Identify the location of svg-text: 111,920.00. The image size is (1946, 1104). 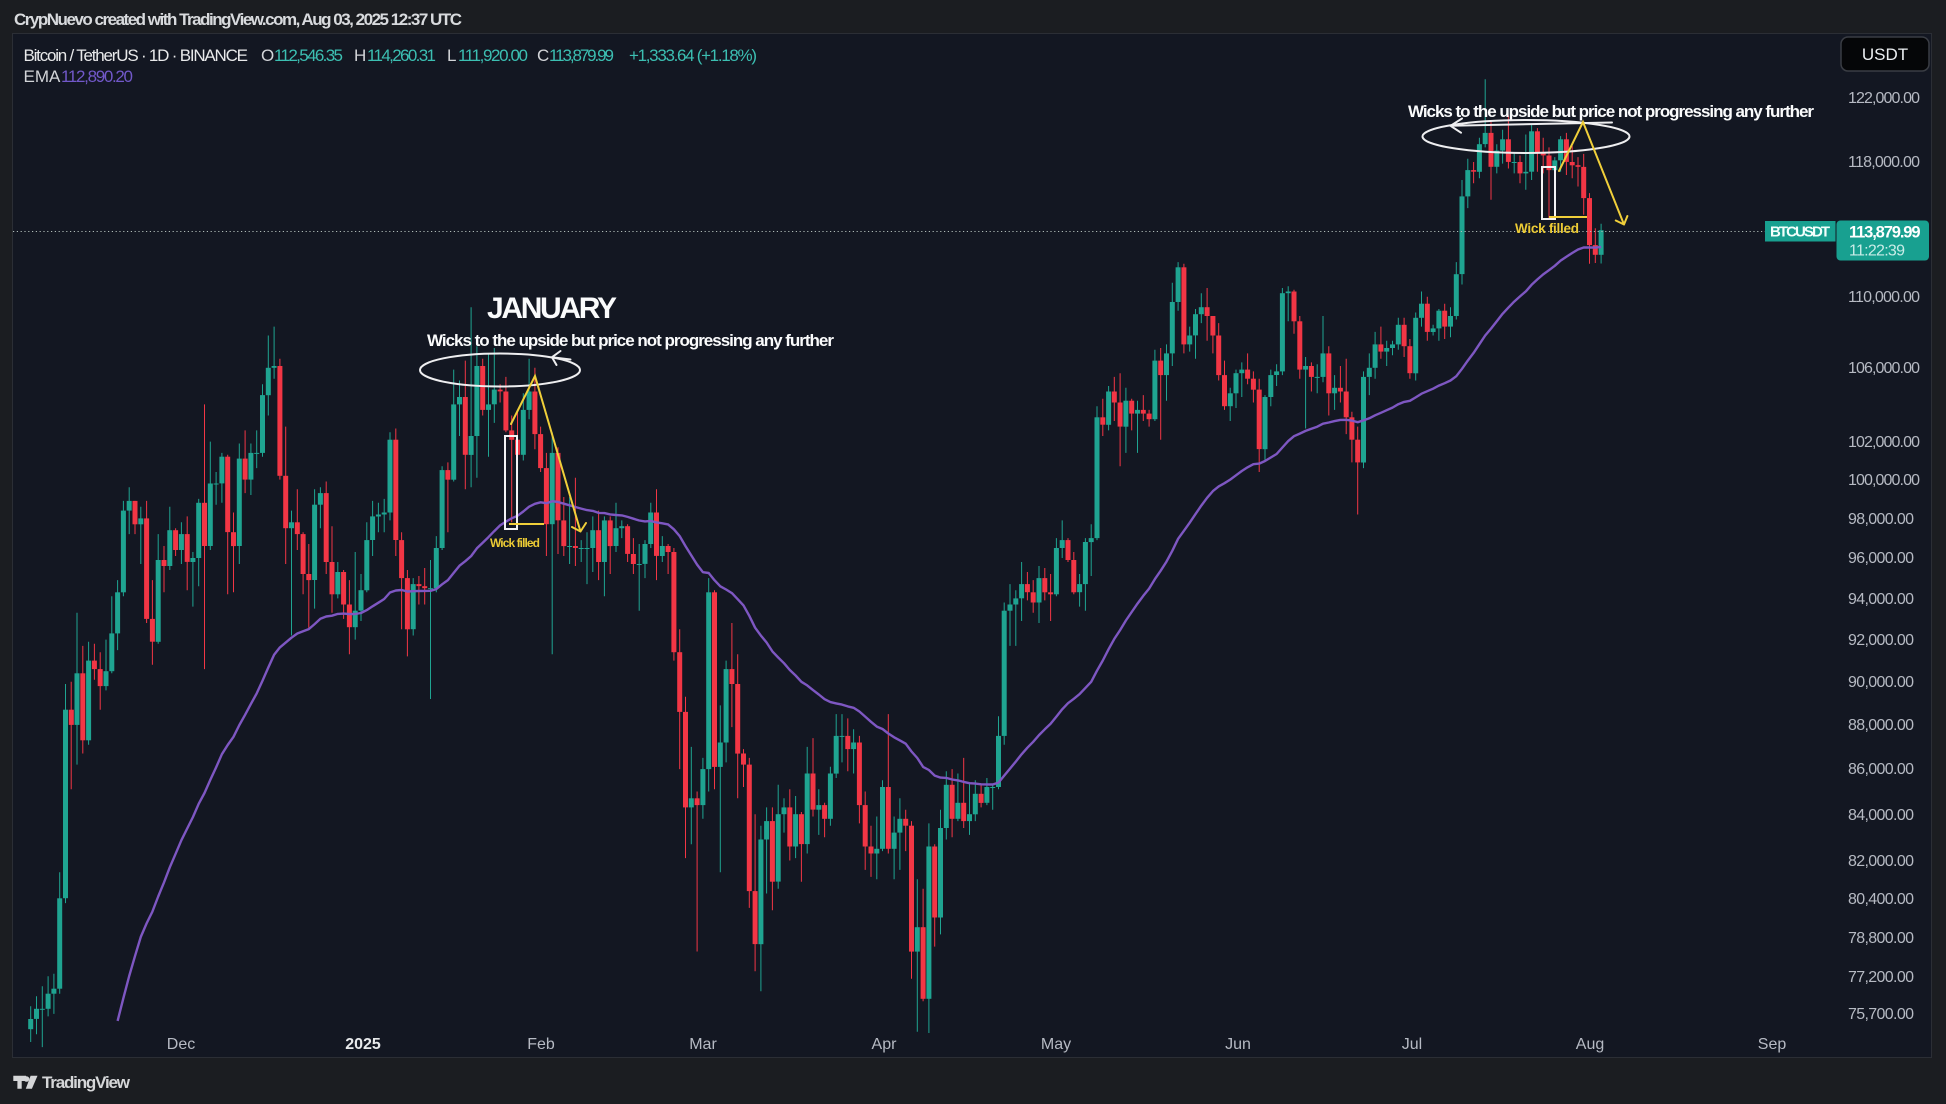
(493, 55).